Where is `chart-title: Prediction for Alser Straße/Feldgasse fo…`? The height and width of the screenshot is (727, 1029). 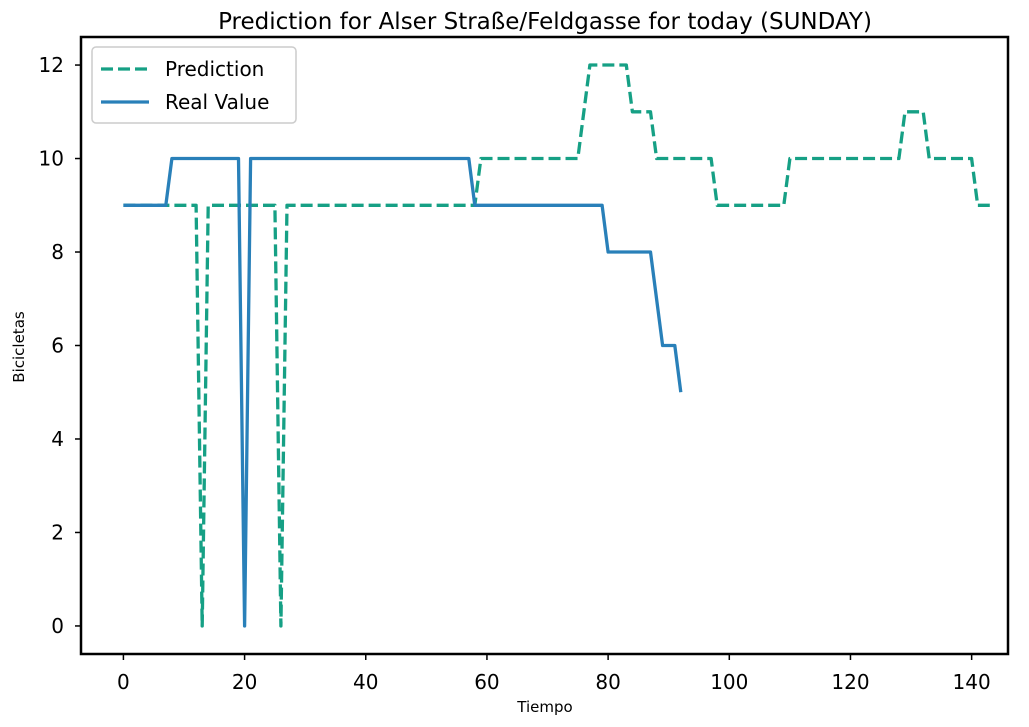 chart-title: Prediction for Alser Straße/Feldgasse fo… is located at coordinates (545, 22).